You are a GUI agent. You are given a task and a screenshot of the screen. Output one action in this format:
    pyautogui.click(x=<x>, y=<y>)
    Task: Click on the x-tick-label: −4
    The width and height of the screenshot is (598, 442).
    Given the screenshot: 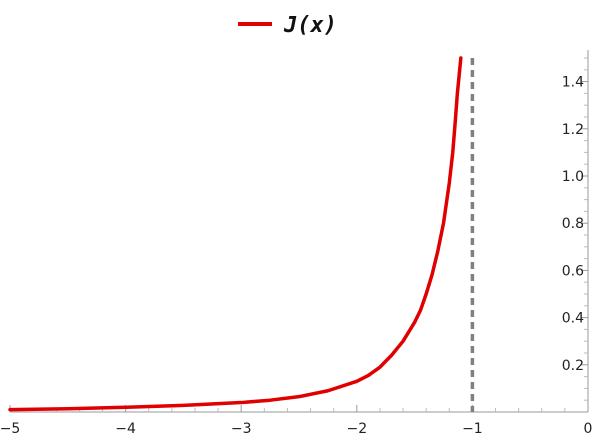 What is the action you would take?
    pyautogui.click(x=125, y=429)
    